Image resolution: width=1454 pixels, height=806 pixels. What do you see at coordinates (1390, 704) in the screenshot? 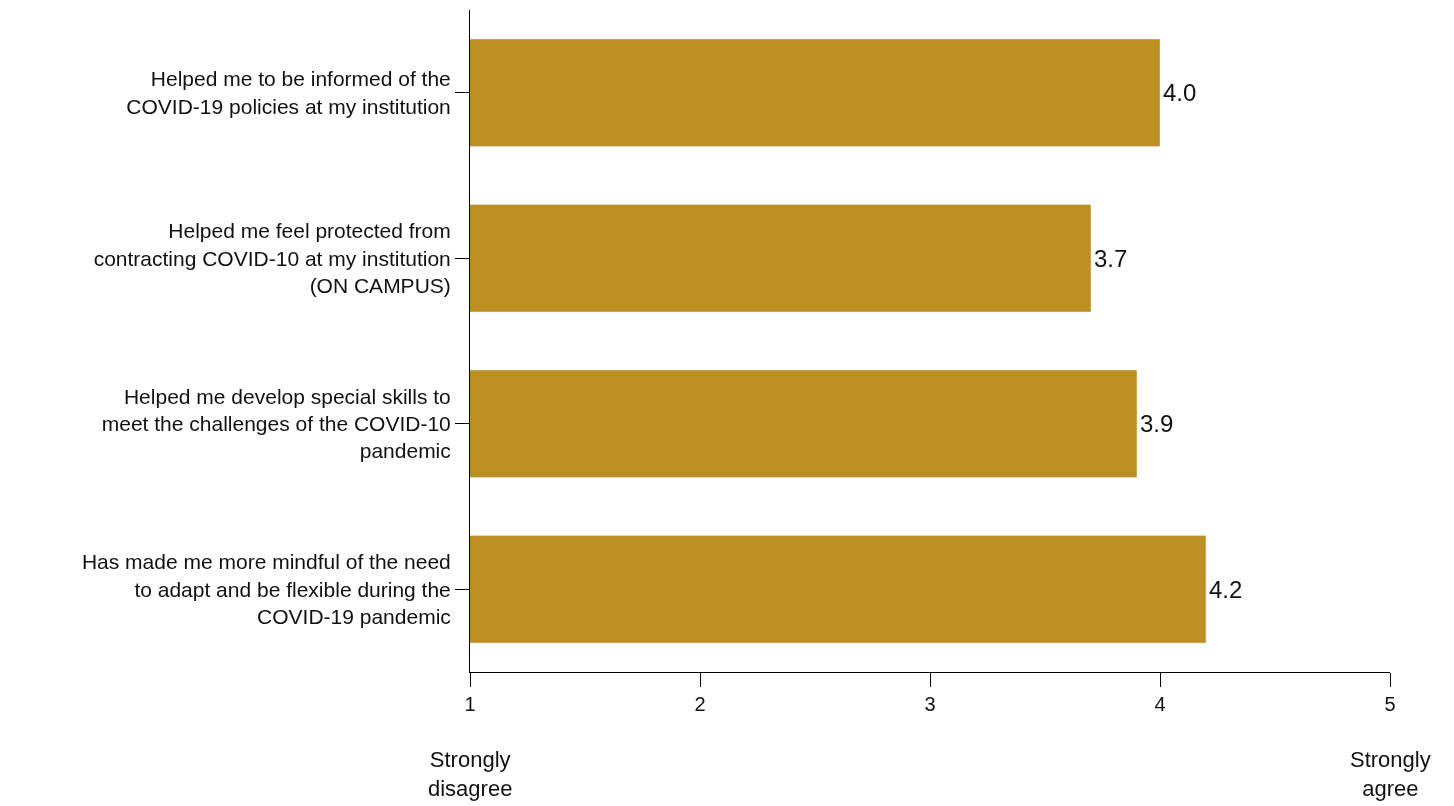
I see `x-tick-label: 5` at bounding box center [1390, 704].